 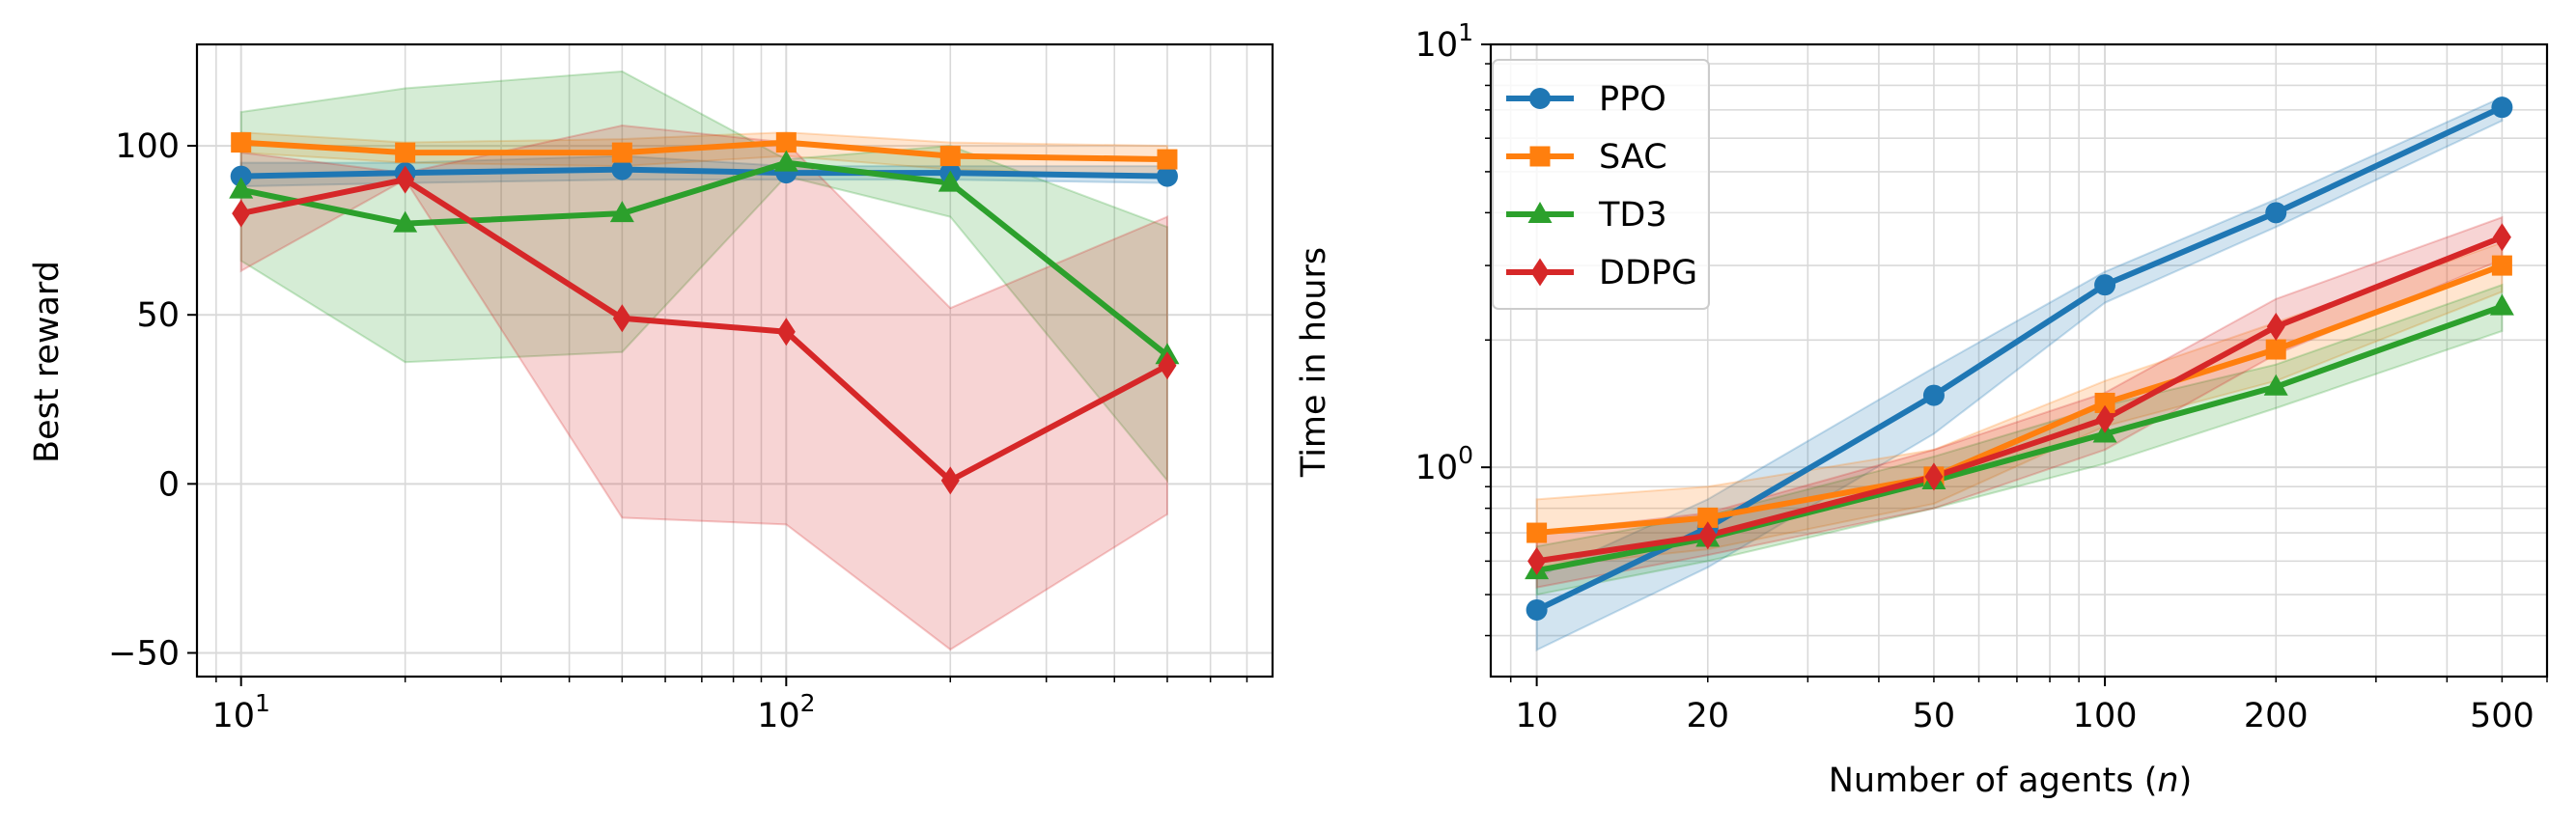 I want to click on reward-line-ppo, so click(x=705, y=173).